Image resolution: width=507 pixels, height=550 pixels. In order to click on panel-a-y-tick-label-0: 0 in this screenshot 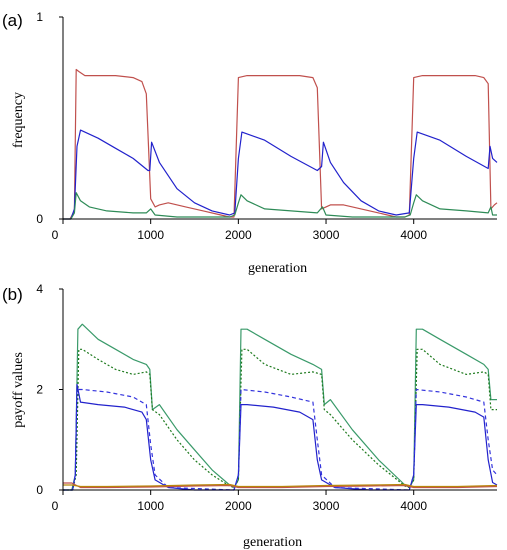, I will do `click(39, 219)`.